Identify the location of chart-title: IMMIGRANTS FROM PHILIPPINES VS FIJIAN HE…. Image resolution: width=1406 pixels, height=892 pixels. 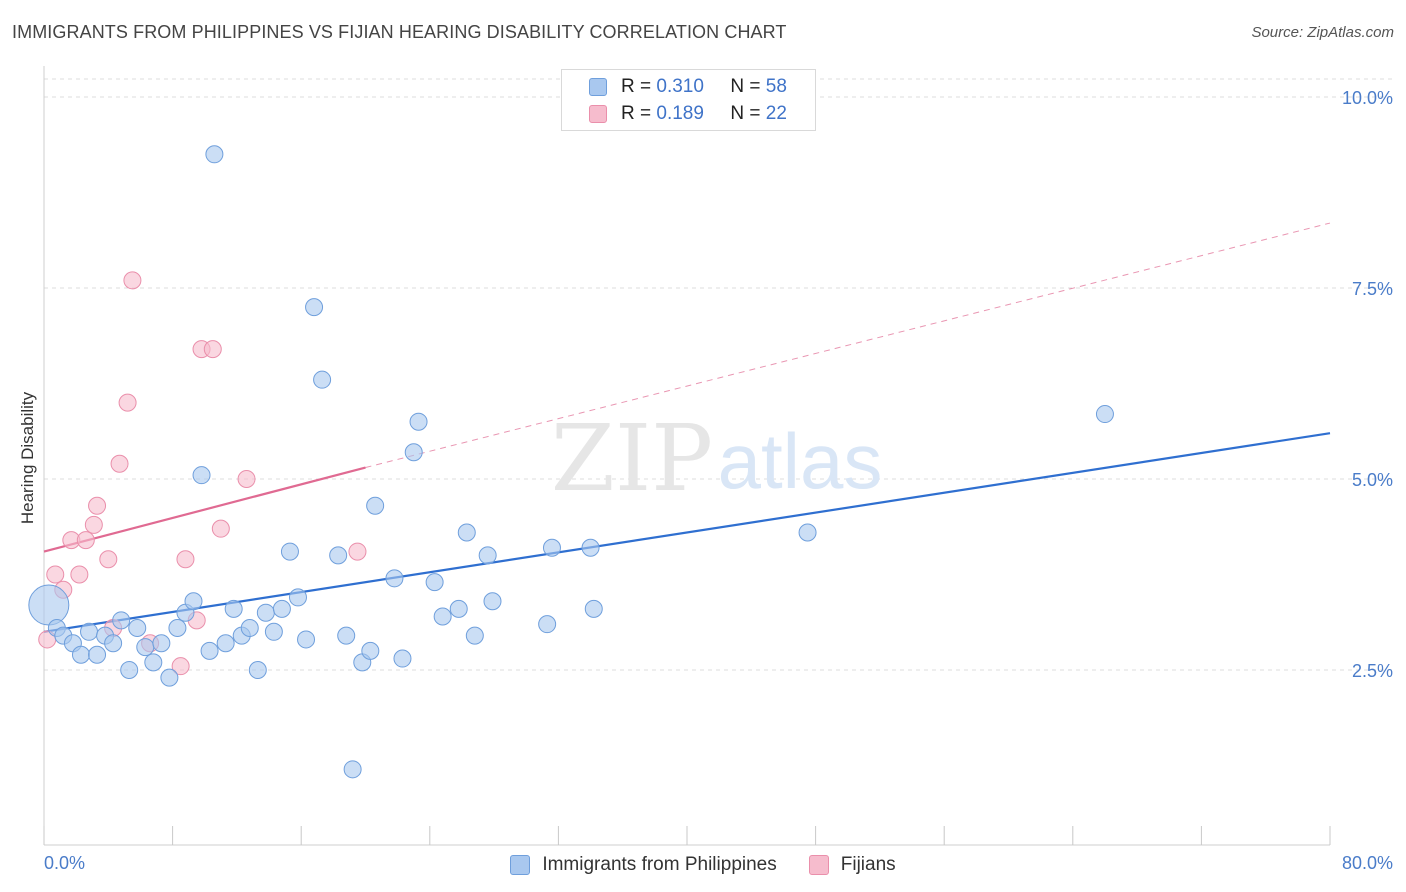
(399, 32).